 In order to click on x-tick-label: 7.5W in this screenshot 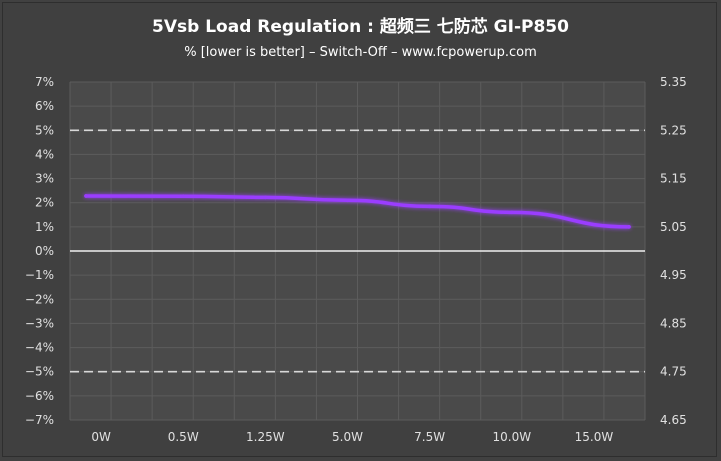, I will do `click(429, 437)`.